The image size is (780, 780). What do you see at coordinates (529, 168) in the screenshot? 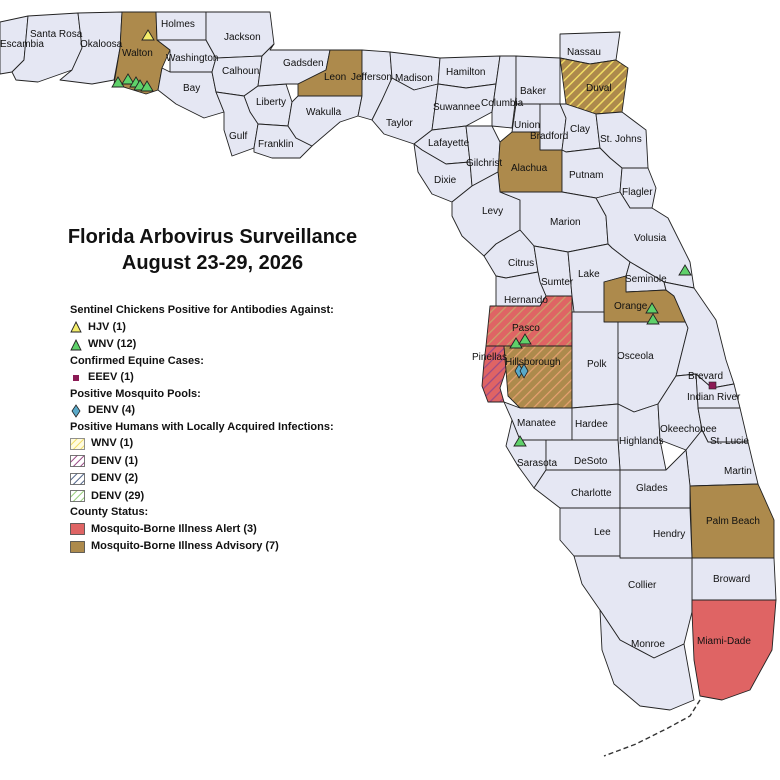
I see `label-alachua: Alachua` at bounding box center [529, 168].